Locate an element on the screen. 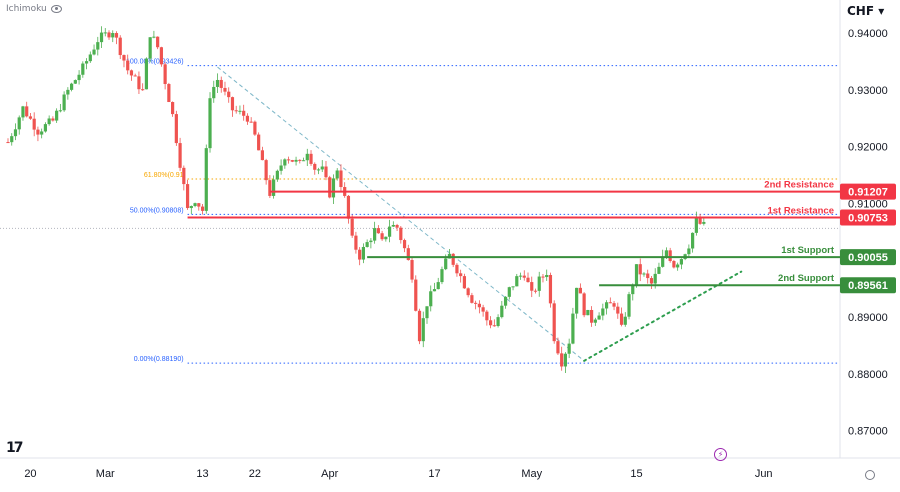 The width and height of the screenshot is (900, 492). currency-selector: CHF ▾ is located at coordinates (865, 11).